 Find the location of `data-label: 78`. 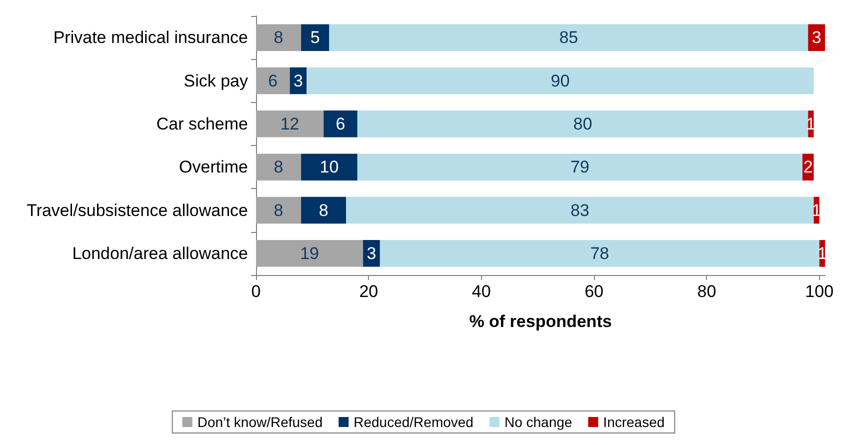

data-label: 78 is located at coordinates (600, 253).